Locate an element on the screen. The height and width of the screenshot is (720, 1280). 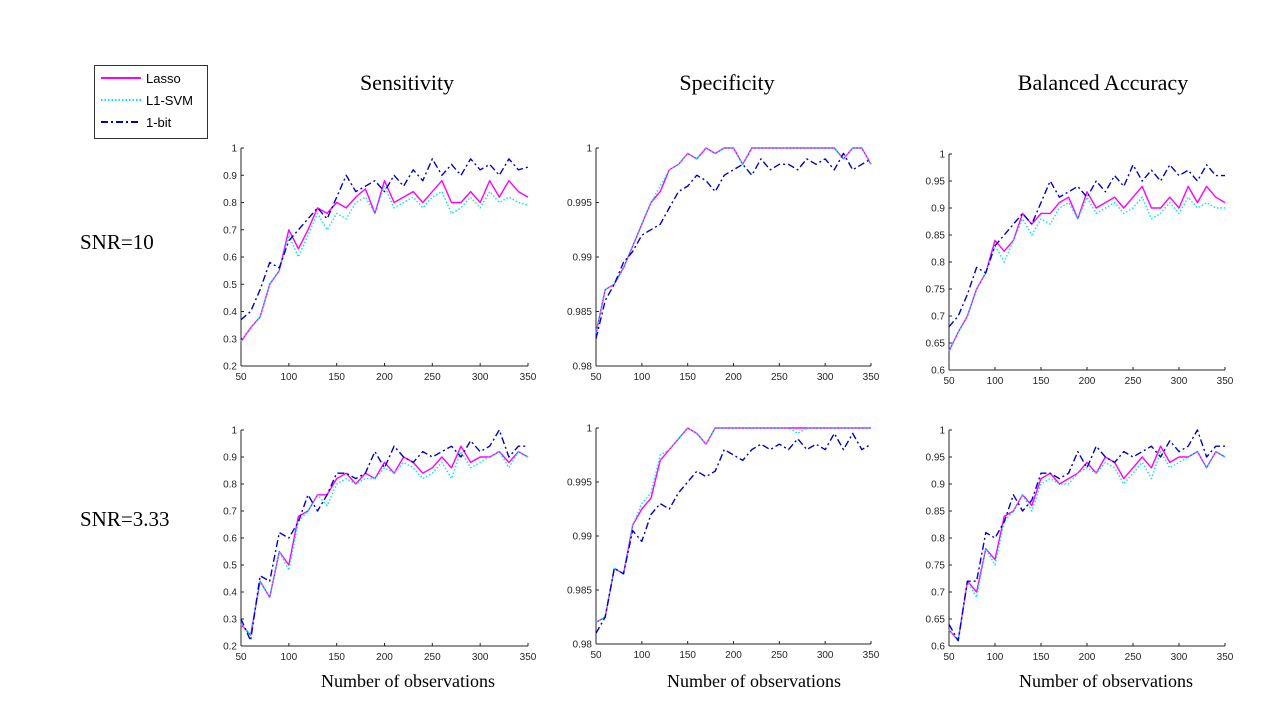
column-title-specificity: Specificity is located at coordinates (727, 82).